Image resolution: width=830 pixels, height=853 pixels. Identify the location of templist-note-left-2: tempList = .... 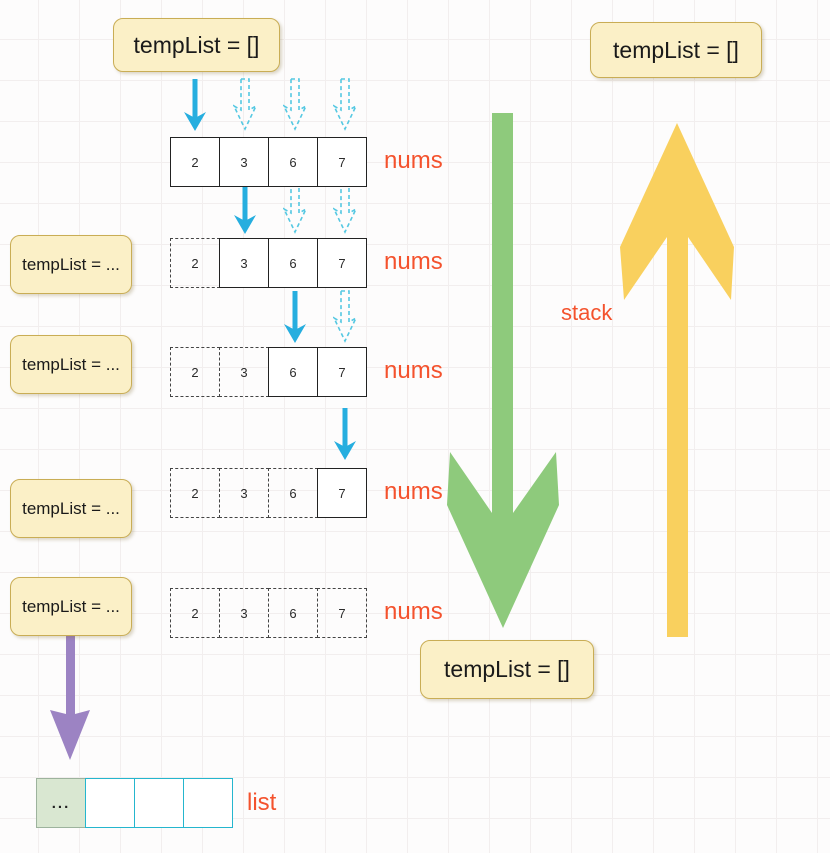
(71, 364).